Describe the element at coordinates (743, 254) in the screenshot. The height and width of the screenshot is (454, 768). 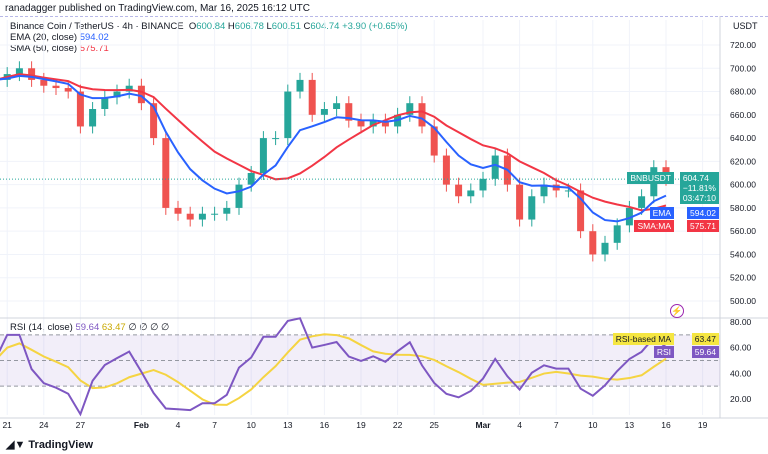
I see `price-tick-label: 540.00` at that location.